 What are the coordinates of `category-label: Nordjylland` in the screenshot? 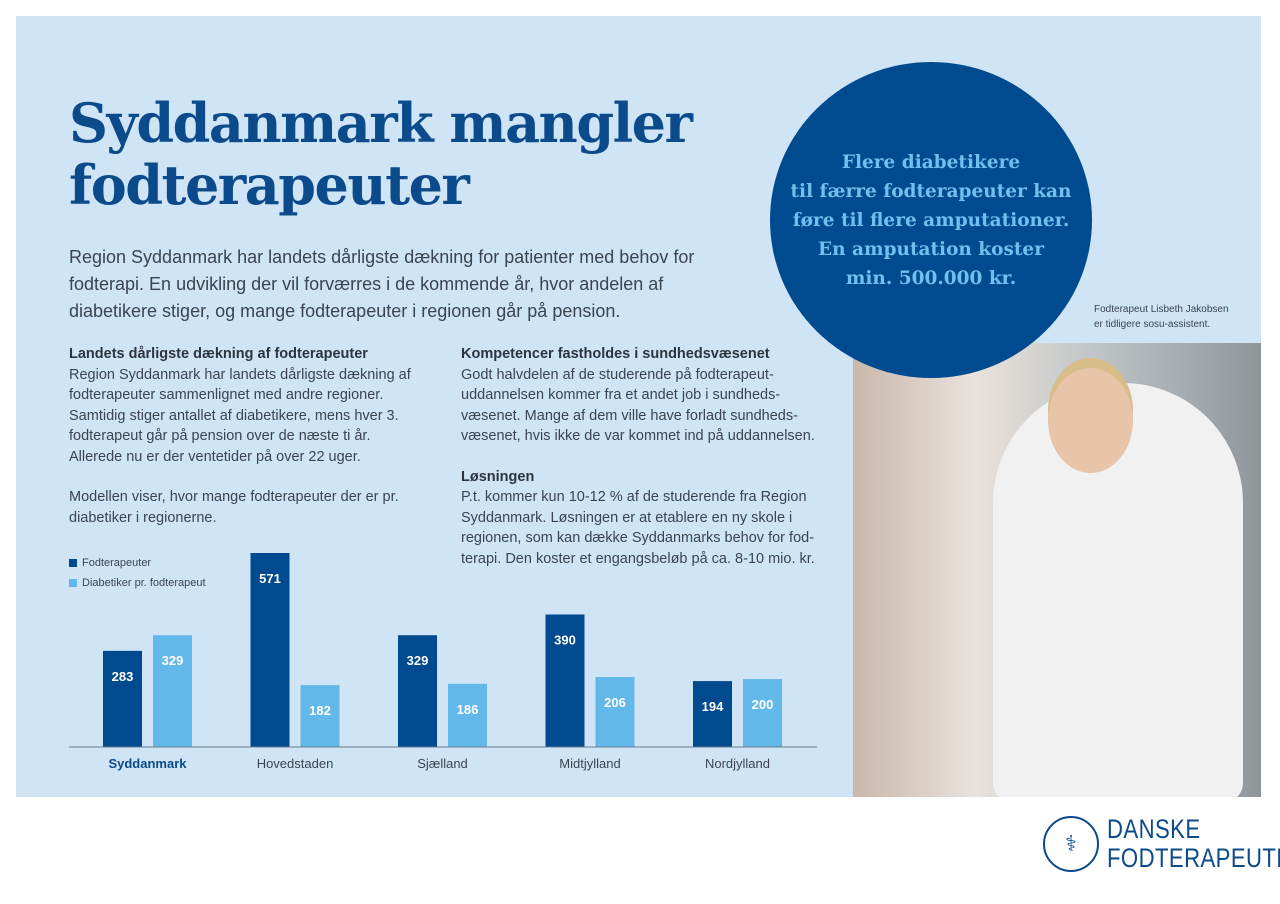 It's located at (737, 763).